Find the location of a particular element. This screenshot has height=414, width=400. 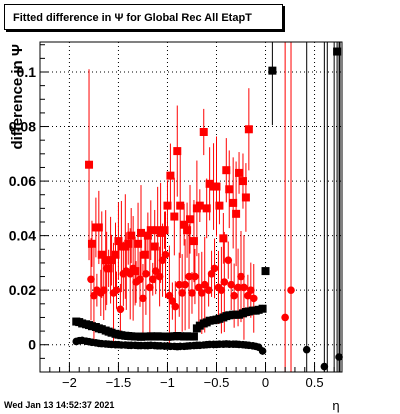

y-axis-label: difference in Ψ is located at coordinates (17, 97).